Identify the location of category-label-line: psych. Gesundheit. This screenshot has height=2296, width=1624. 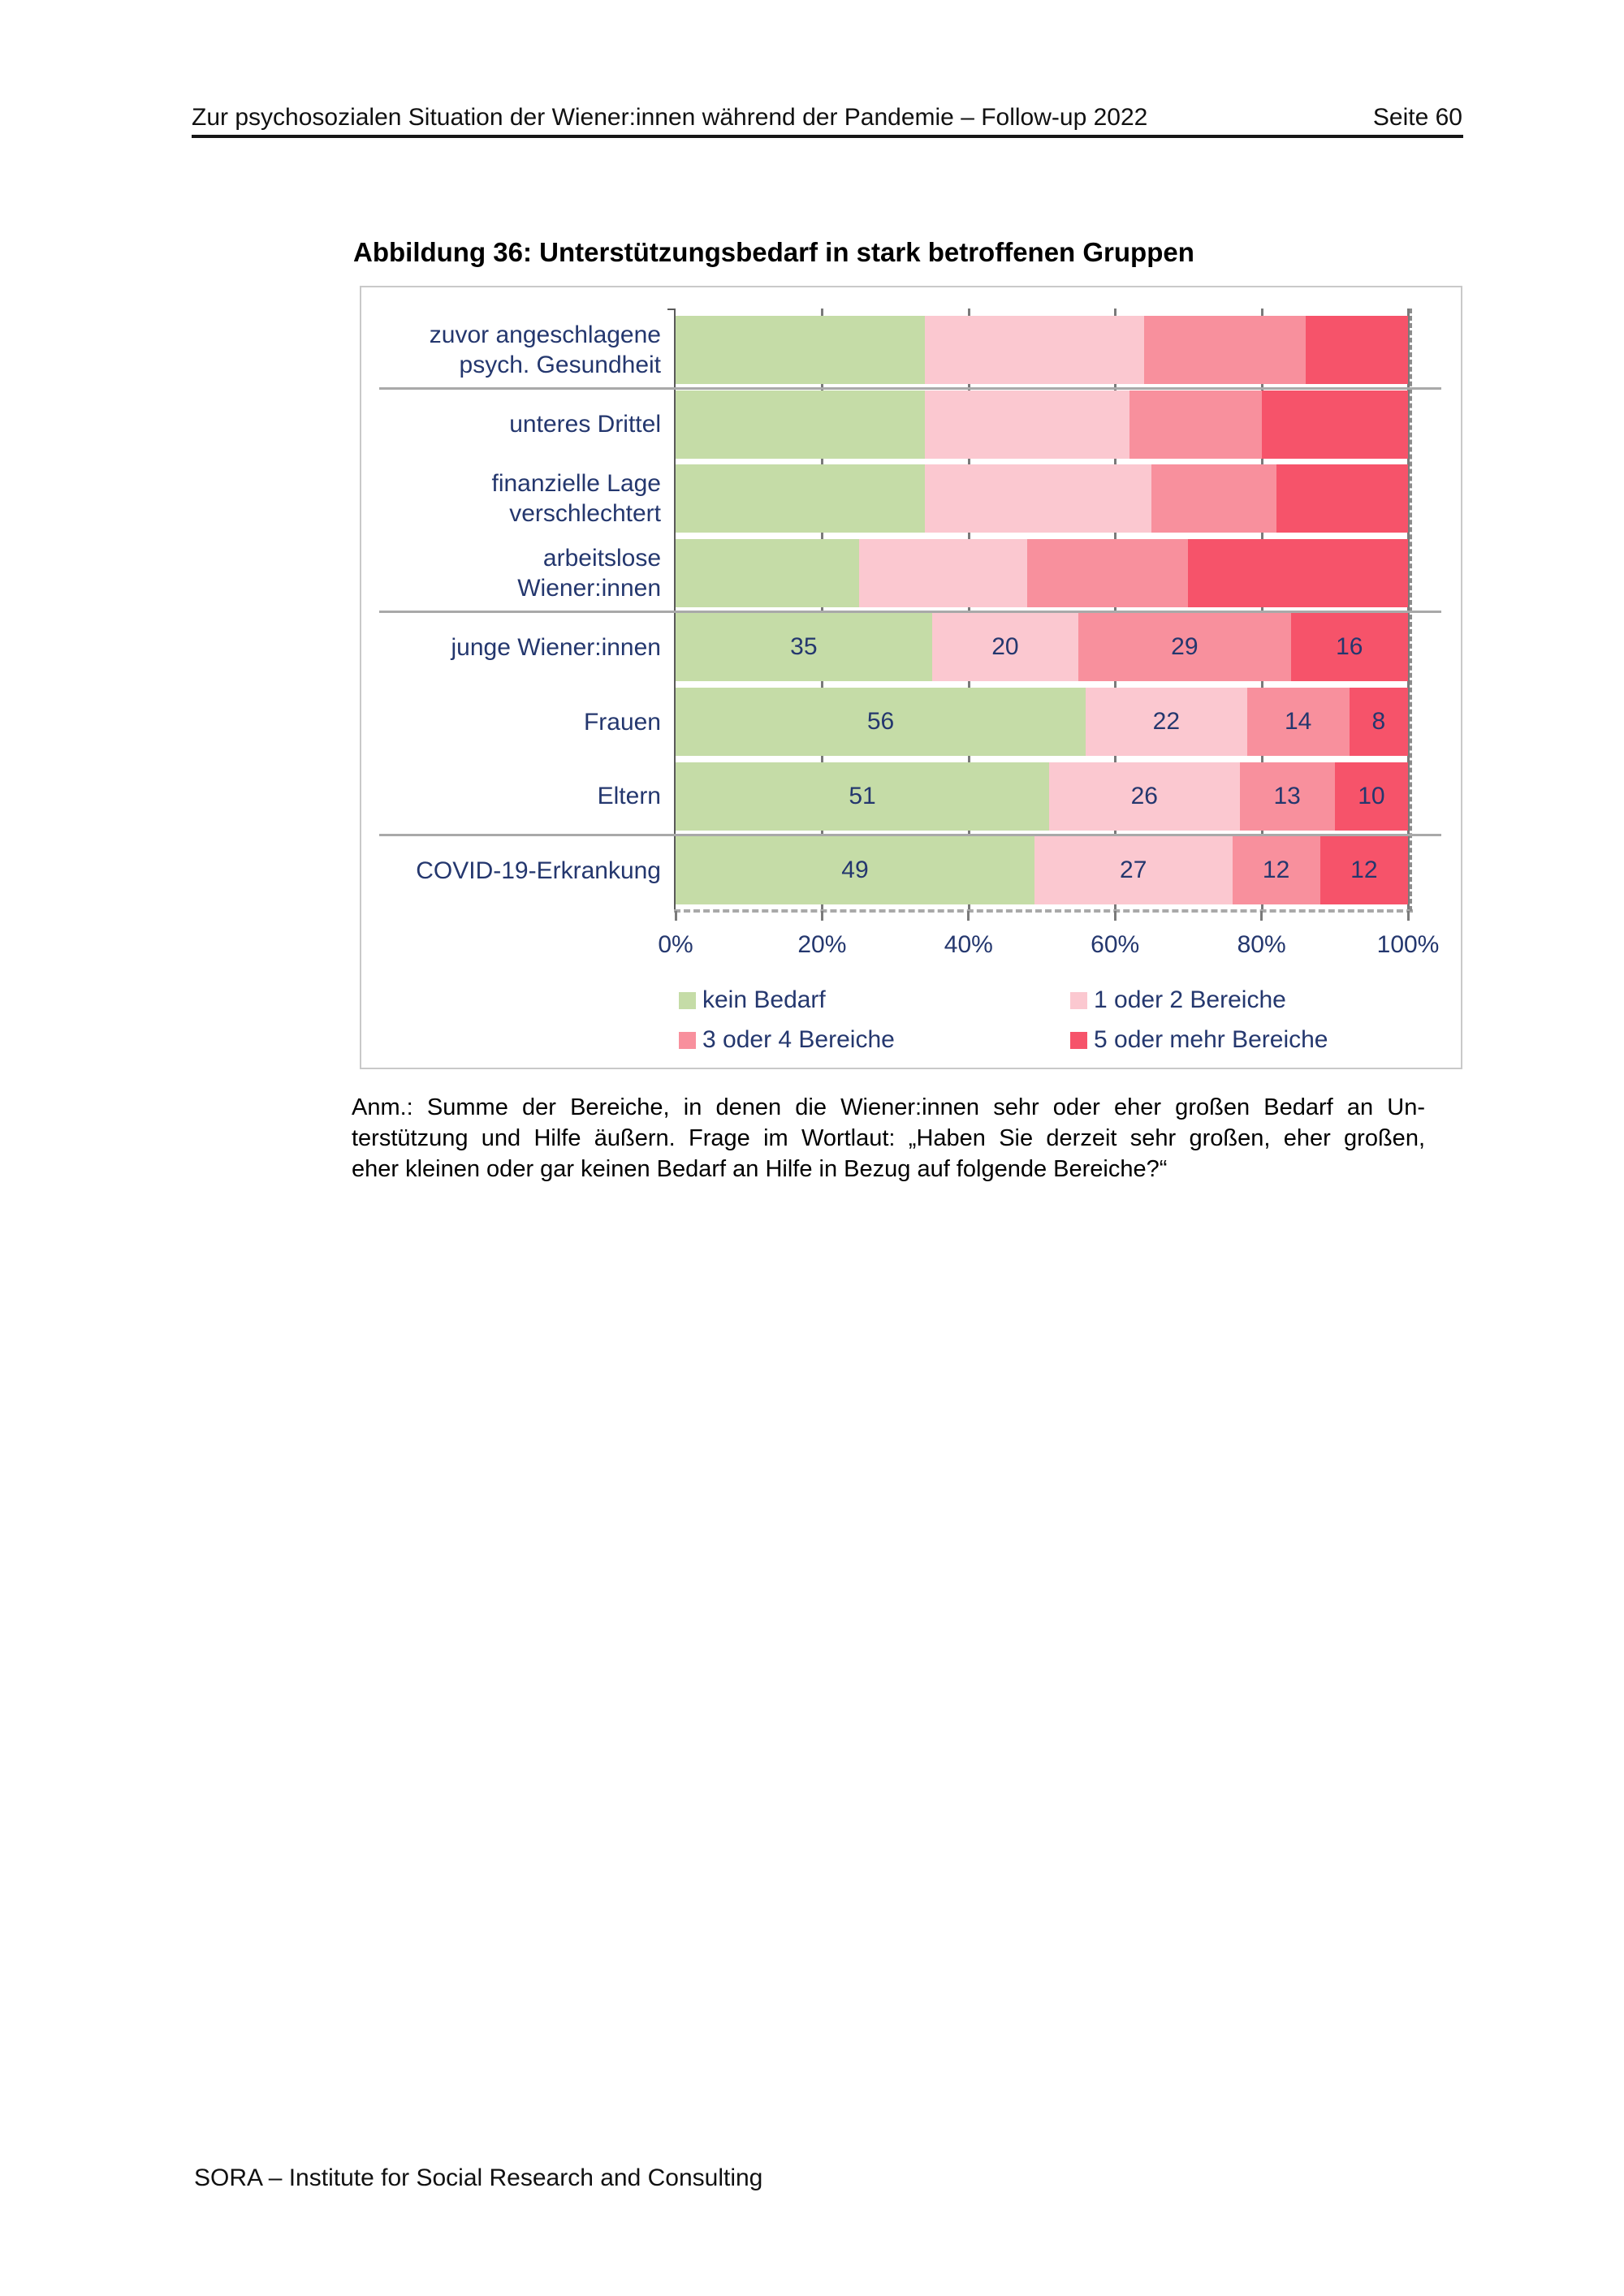
(560, 365).